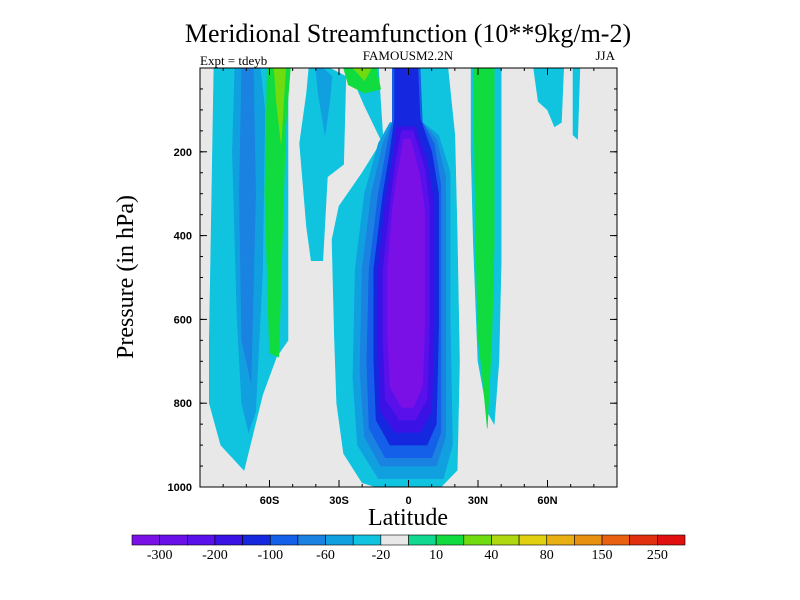 This screenshot has height=600, width=800. Describe the element at coordinates (183, 237) in the screenshot. I see `y-tick-label: 400` at that location.